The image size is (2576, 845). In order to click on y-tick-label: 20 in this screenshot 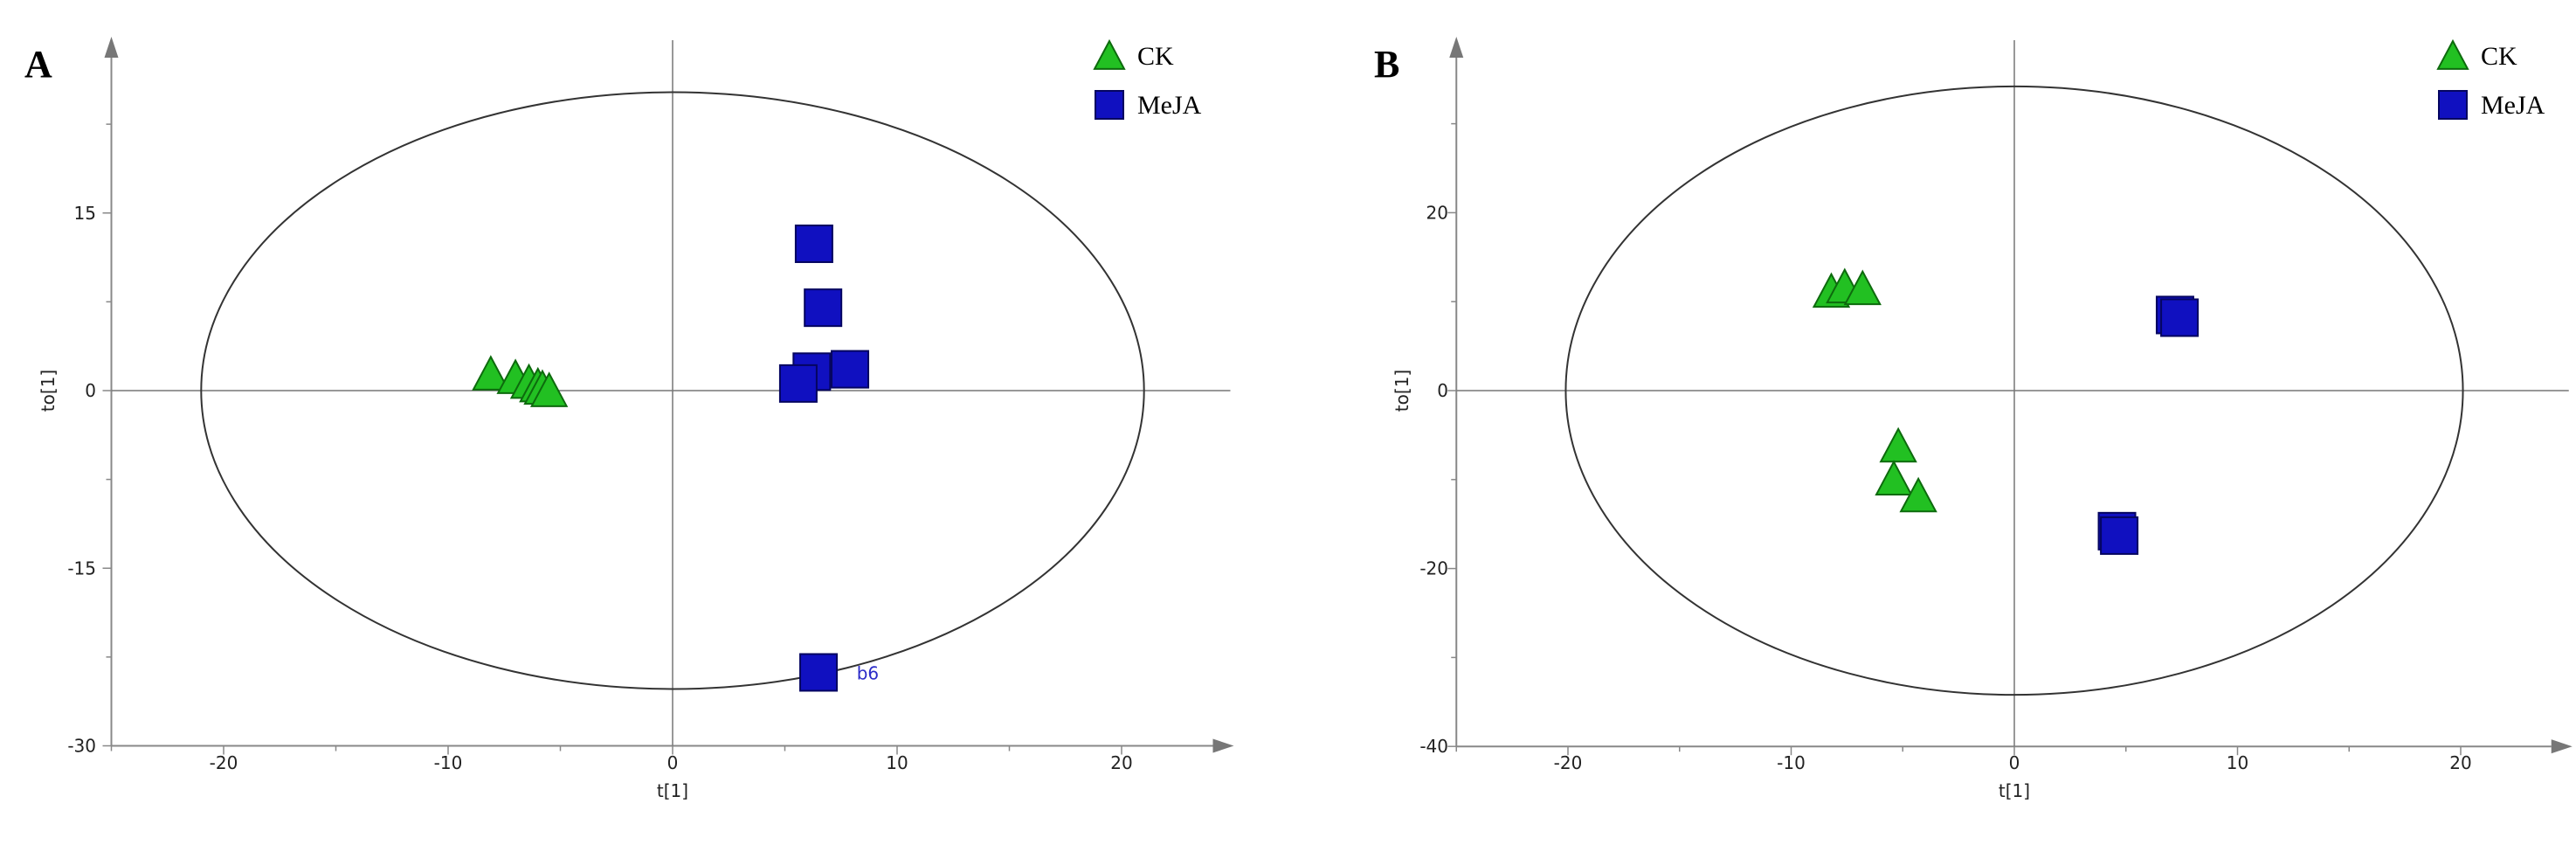, I will do `click(1437, 212)`.